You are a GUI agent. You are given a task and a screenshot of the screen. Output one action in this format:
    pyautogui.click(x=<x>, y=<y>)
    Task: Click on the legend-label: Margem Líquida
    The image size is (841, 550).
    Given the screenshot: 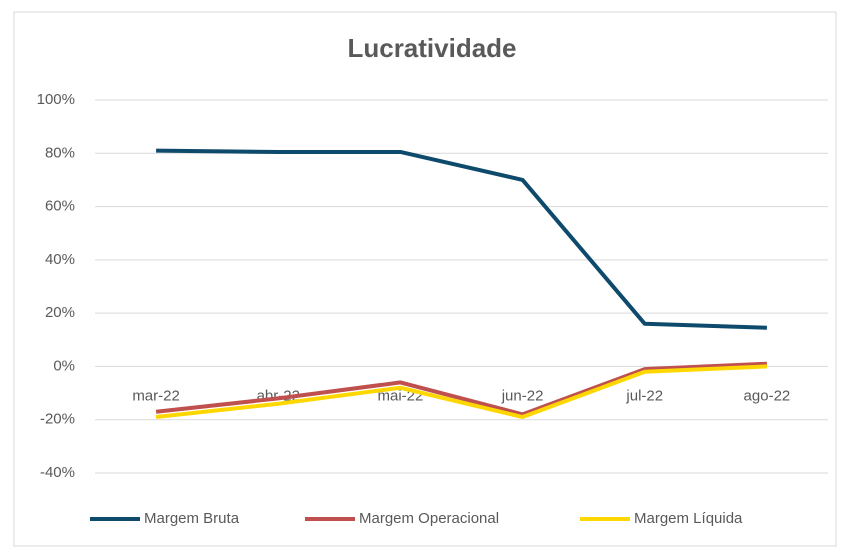 What is the action you would take?
    pyautogui.click(x=688, y=518)
    